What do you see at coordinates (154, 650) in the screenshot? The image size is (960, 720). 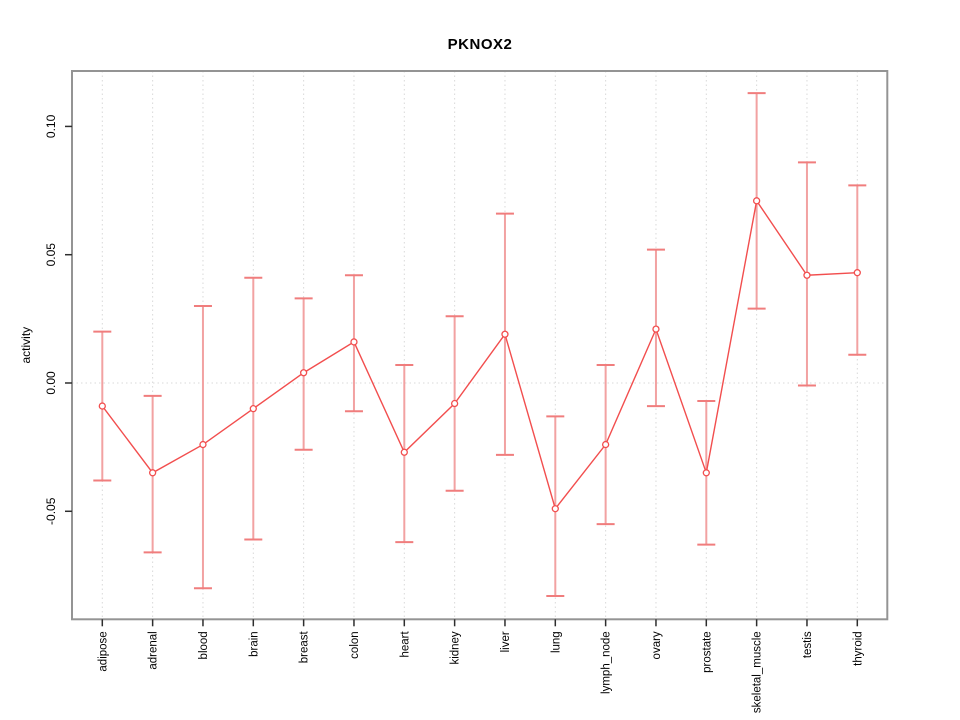 I see `x-tick-label: adrenal` at bounding box center [154, 650].